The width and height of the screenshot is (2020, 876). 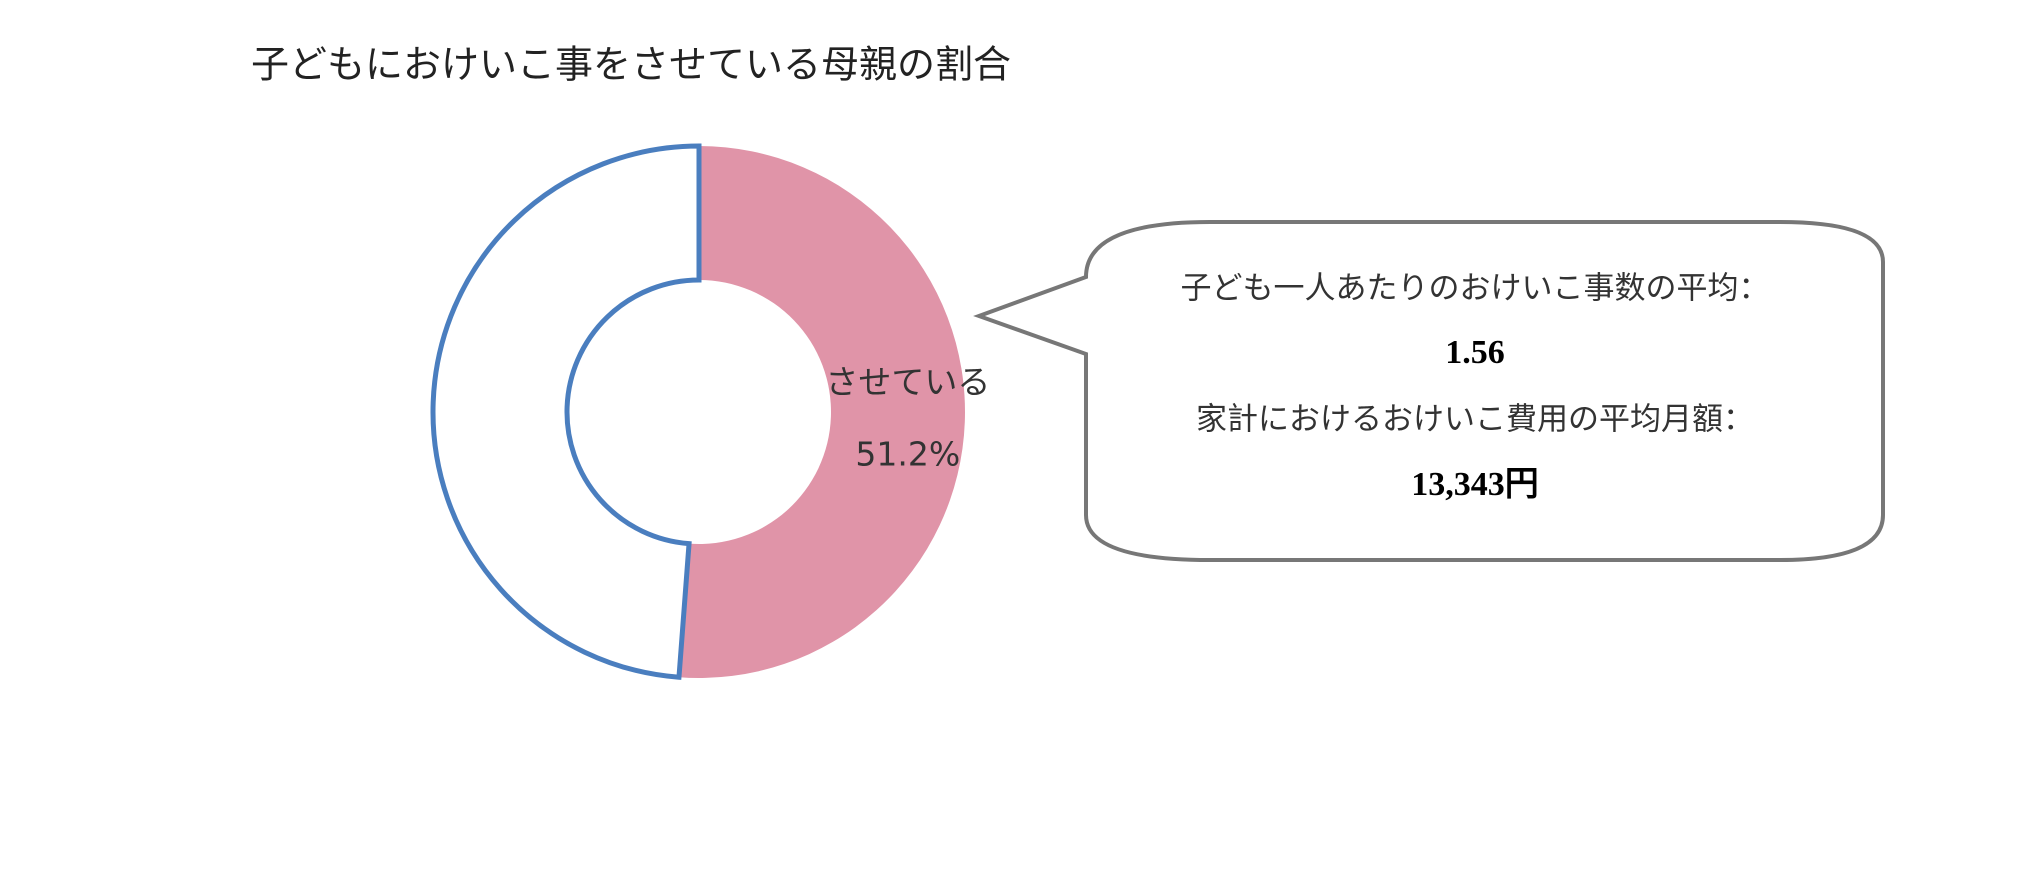 What do you see at coordinates (907, 453) in the screenshot?
I see `value-label: 51.2%` at bounding box center [907, 453].